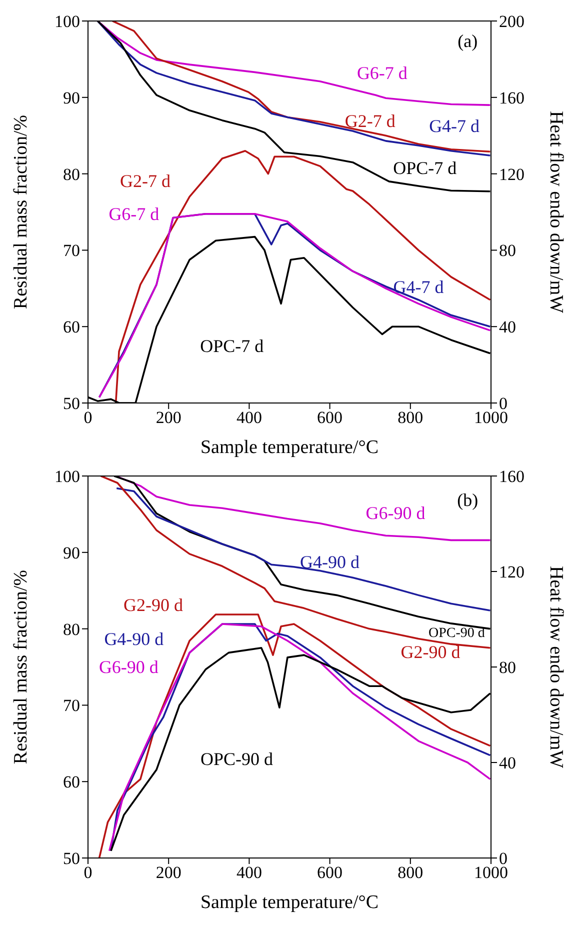 The width and height of the screenshot is (577, 925). Describe the element at coordinates (232, 346) in the screenshot. I see `text: OPC-7 d` at that location.